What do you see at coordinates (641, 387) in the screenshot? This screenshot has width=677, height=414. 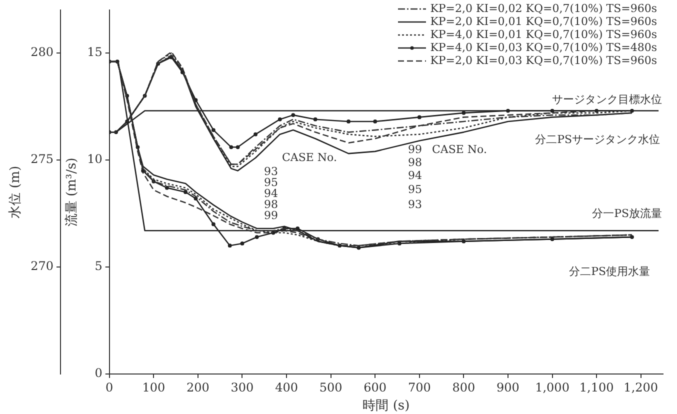 I see `x-tick-label: 1,200` at bounding box center [641, 387].